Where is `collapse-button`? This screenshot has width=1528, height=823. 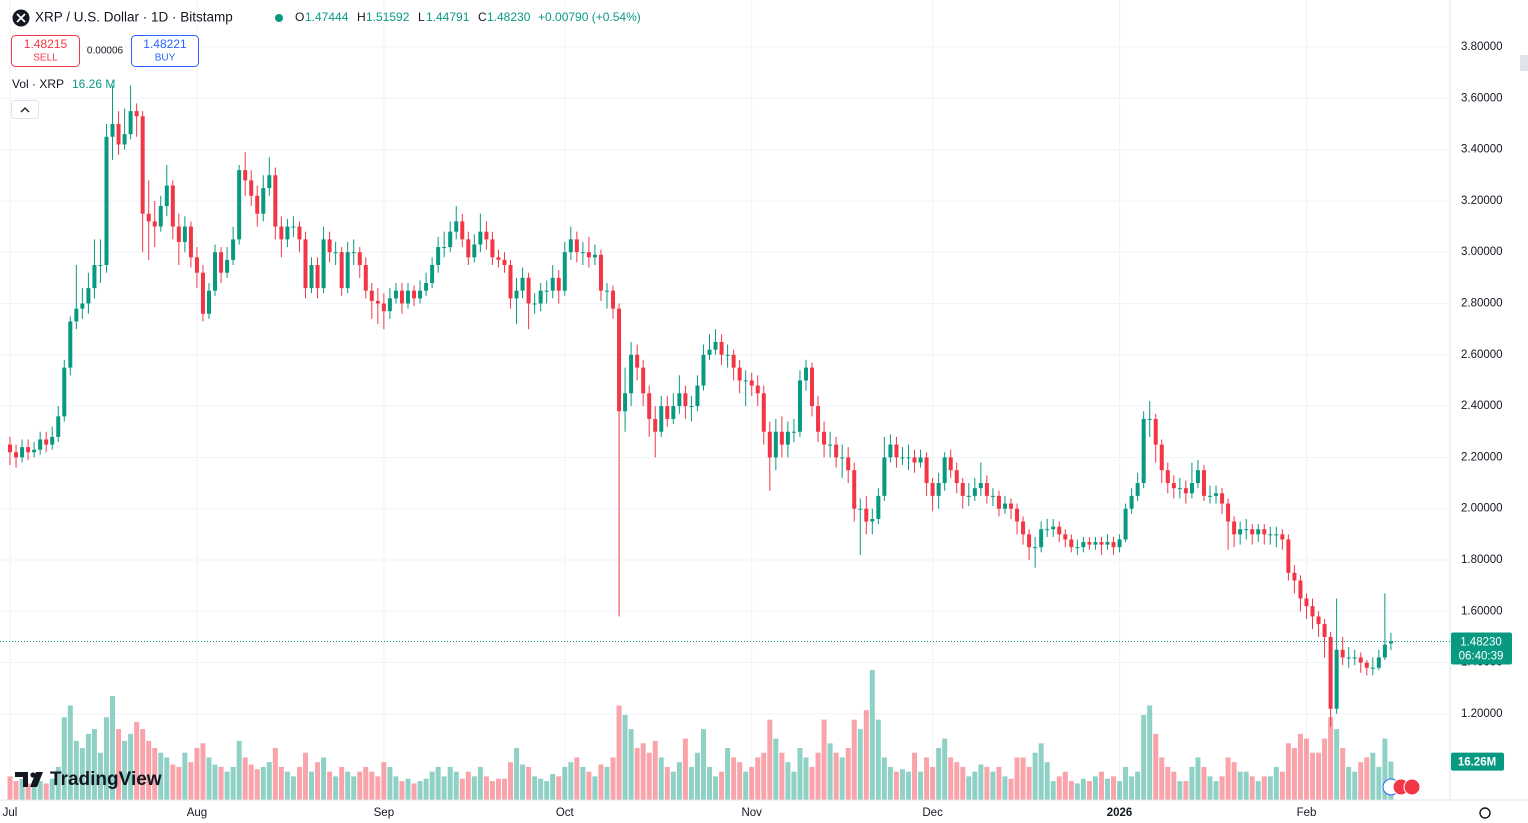
collapse-button is located at coordinates (25, 109).